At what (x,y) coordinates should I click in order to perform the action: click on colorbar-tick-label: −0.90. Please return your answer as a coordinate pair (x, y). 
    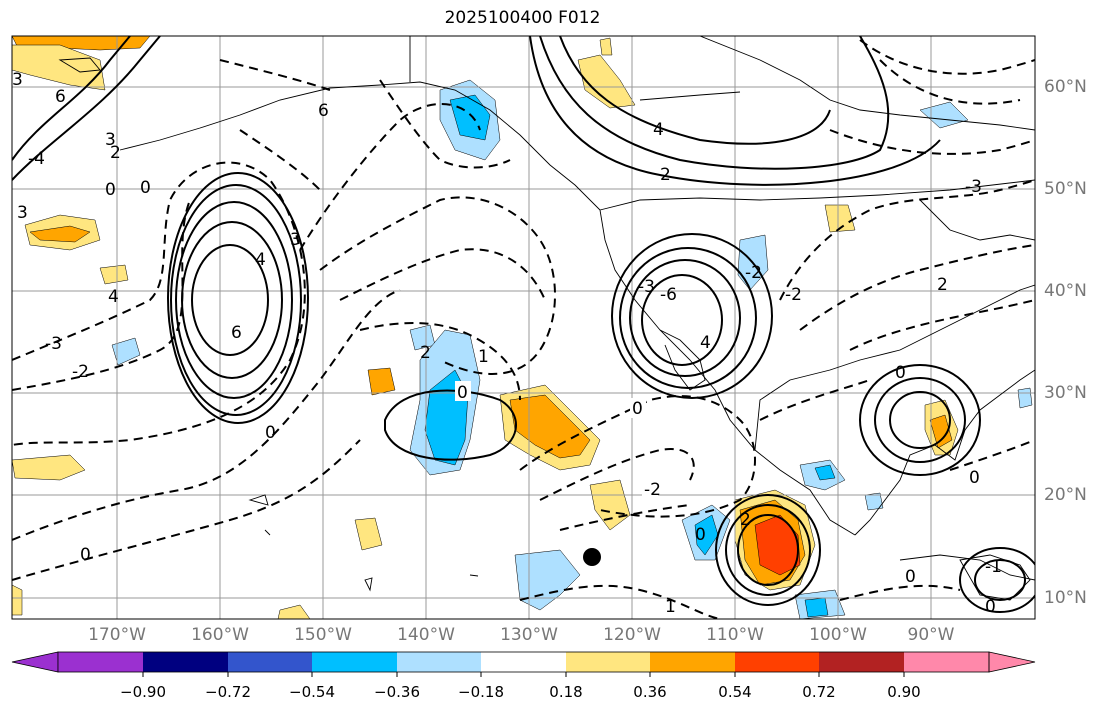
    Looking at the image, I should click on (143, 692).